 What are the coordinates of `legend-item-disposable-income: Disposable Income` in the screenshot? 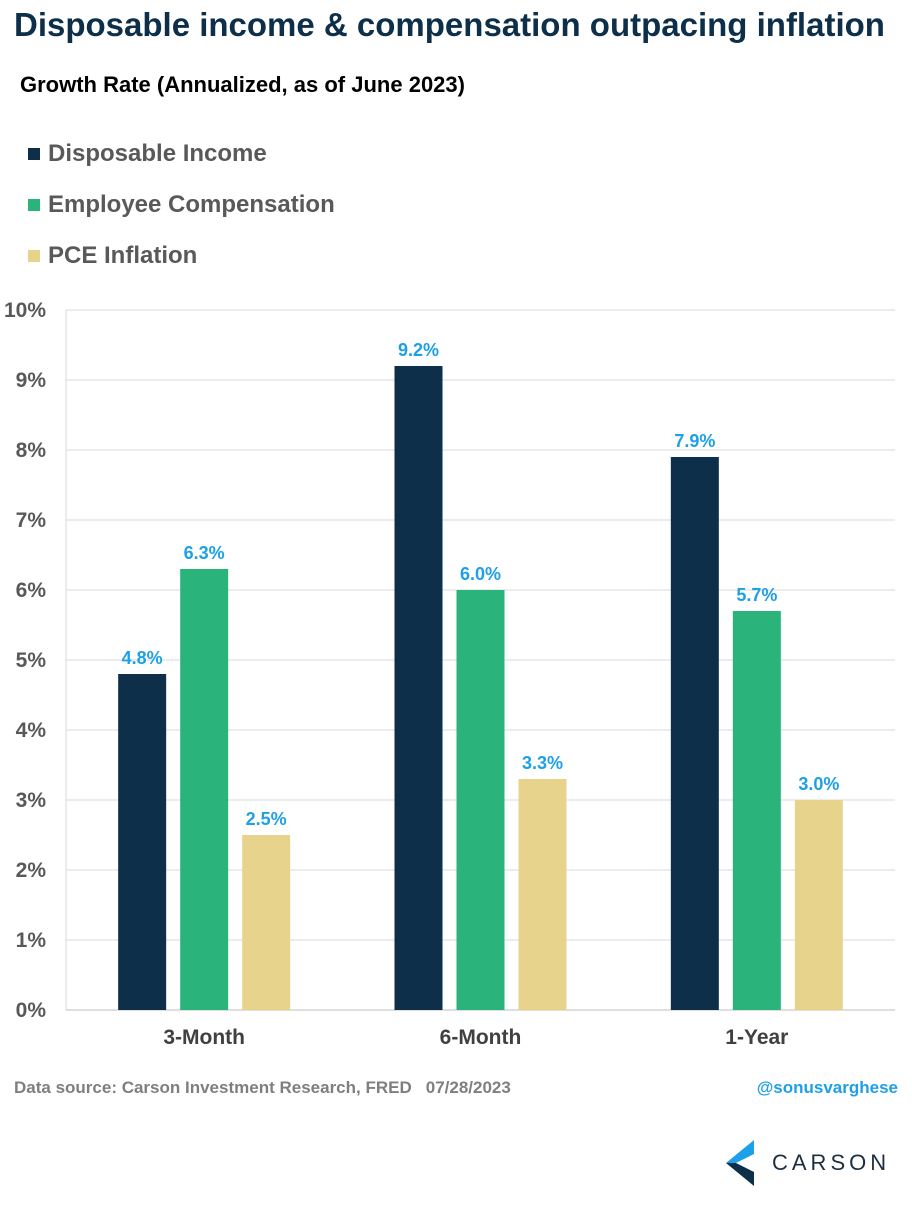 It's located at (181, 153).